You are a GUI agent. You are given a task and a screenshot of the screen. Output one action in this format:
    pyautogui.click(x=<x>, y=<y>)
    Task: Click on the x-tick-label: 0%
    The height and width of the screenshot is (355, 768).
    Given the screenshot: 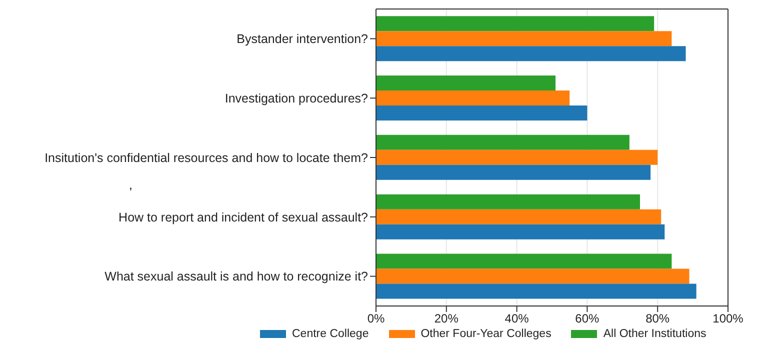 What is the action you would take?
    pyautogui.click(x=376, y=319)
    